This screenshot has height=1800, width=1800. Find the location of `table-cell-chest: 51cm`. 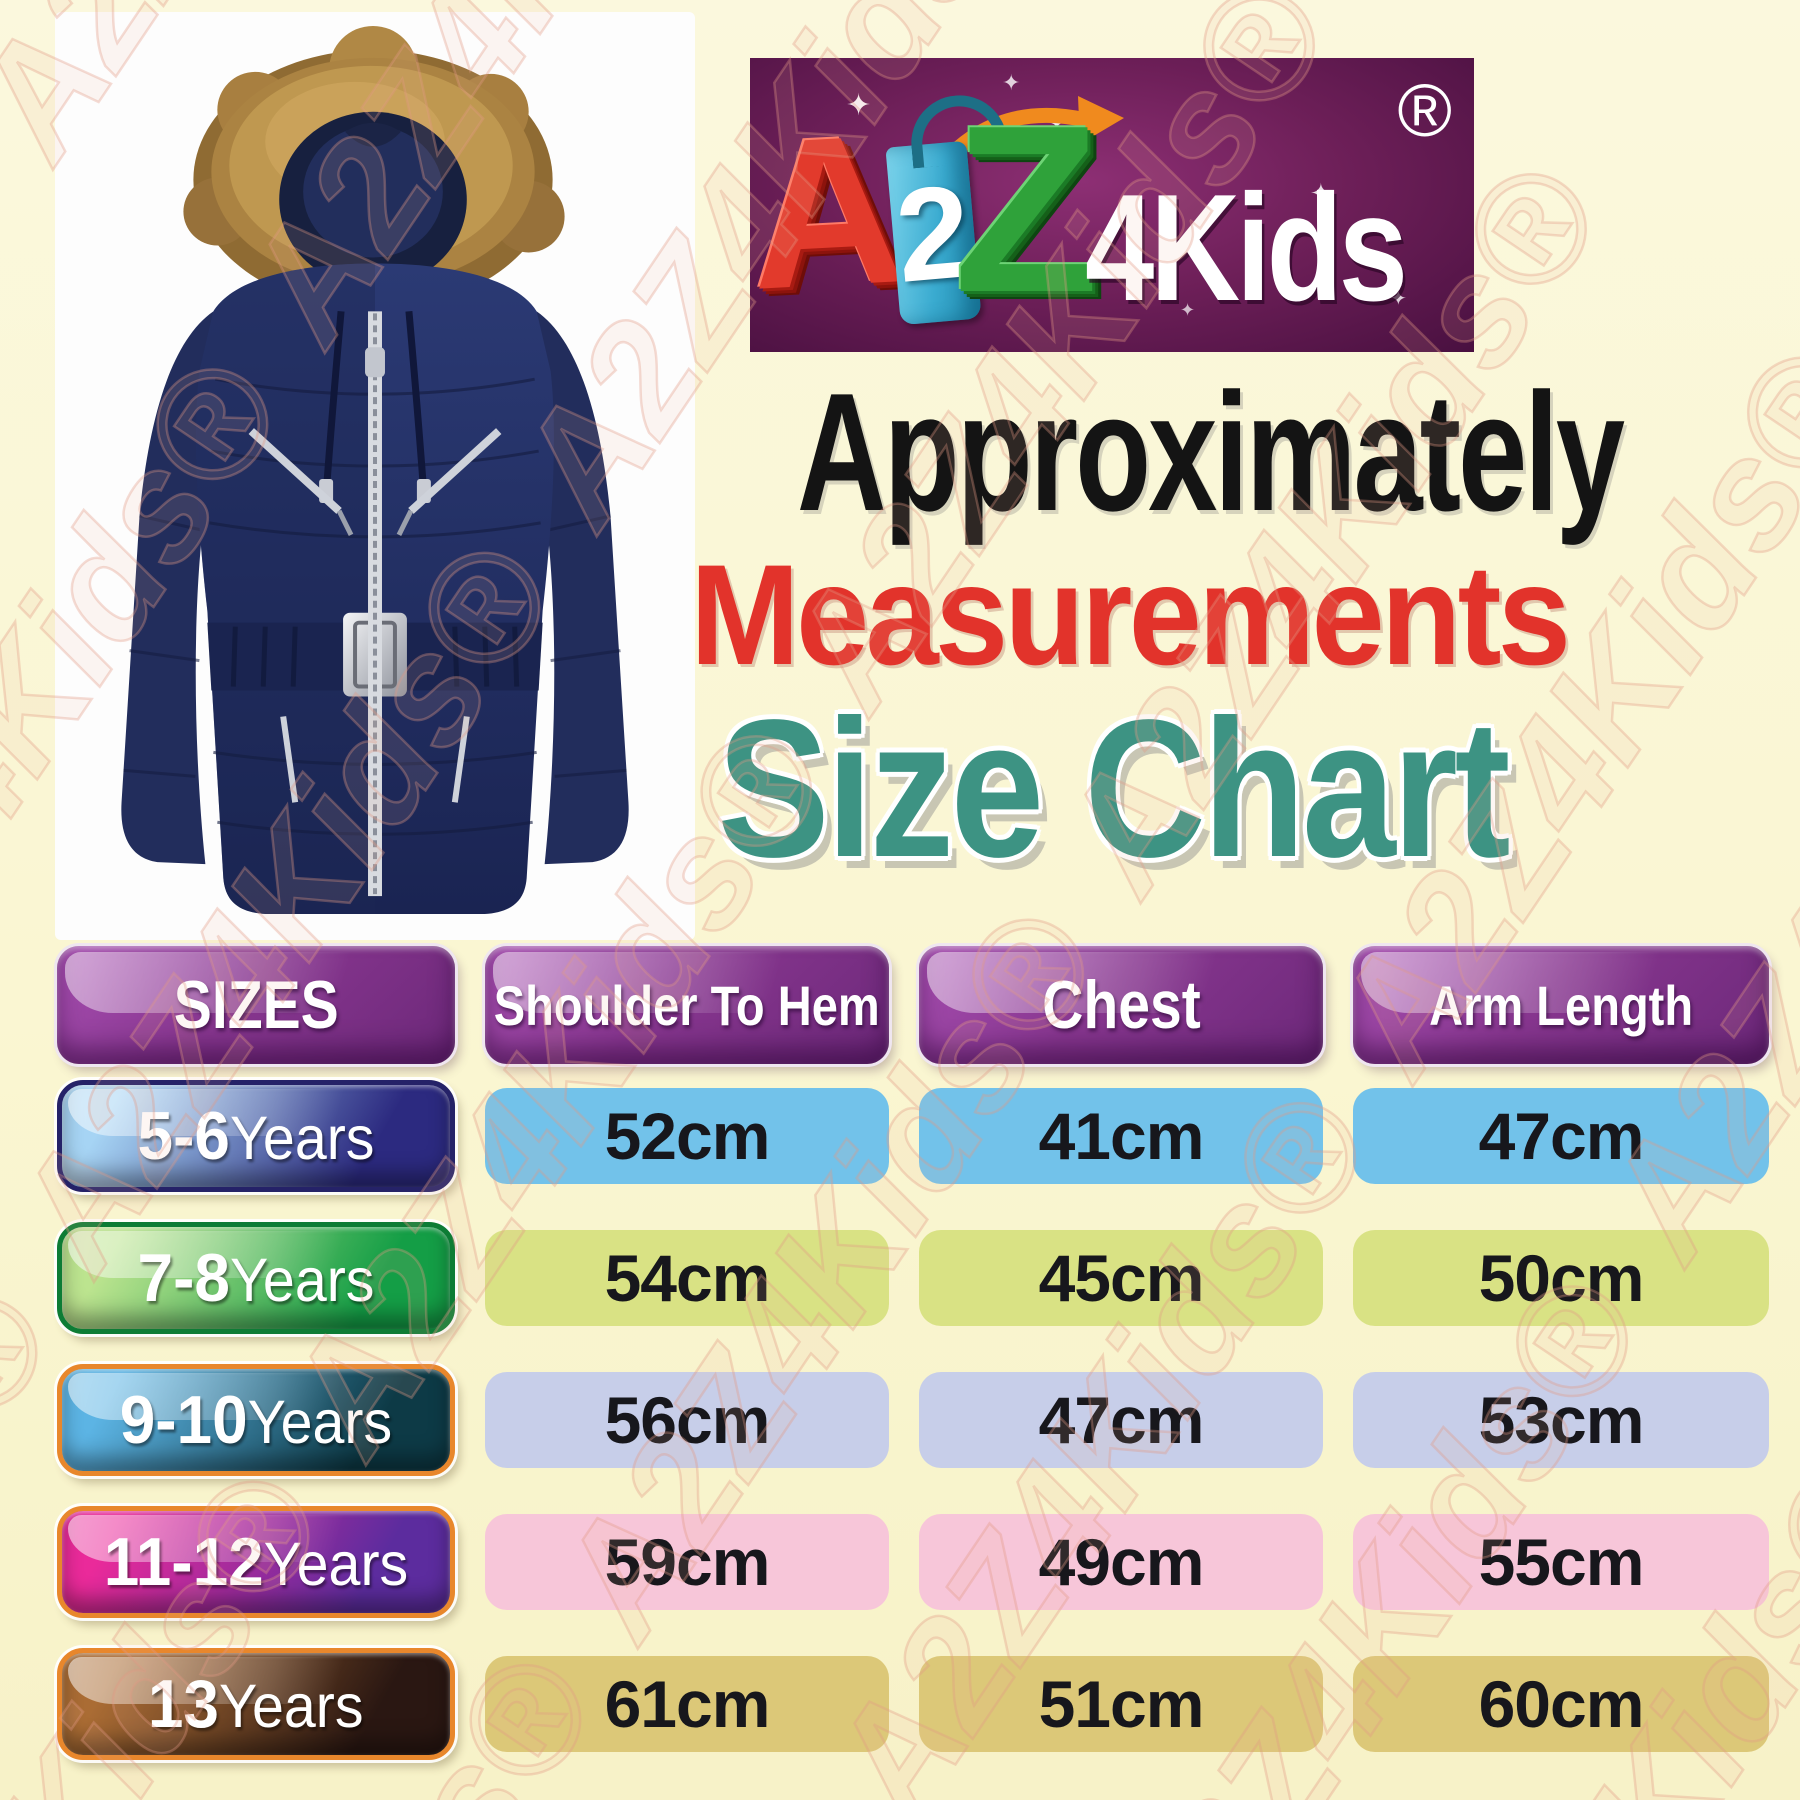

table-cell-chest: 51cm is located at coordinates (1121, 1704).